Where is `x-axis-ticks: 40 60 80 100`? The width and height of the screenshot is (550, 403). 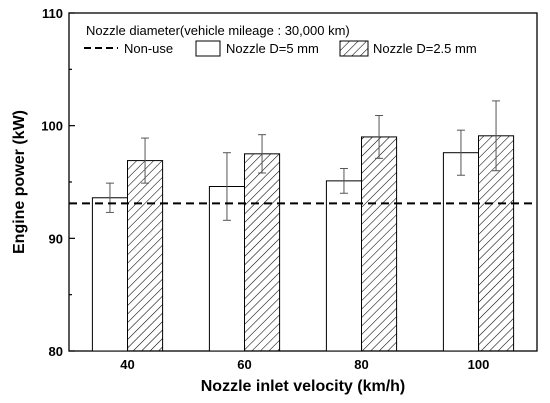
x-axis-ticks: 40 60 80 100 is located at coordinates (304, 358).